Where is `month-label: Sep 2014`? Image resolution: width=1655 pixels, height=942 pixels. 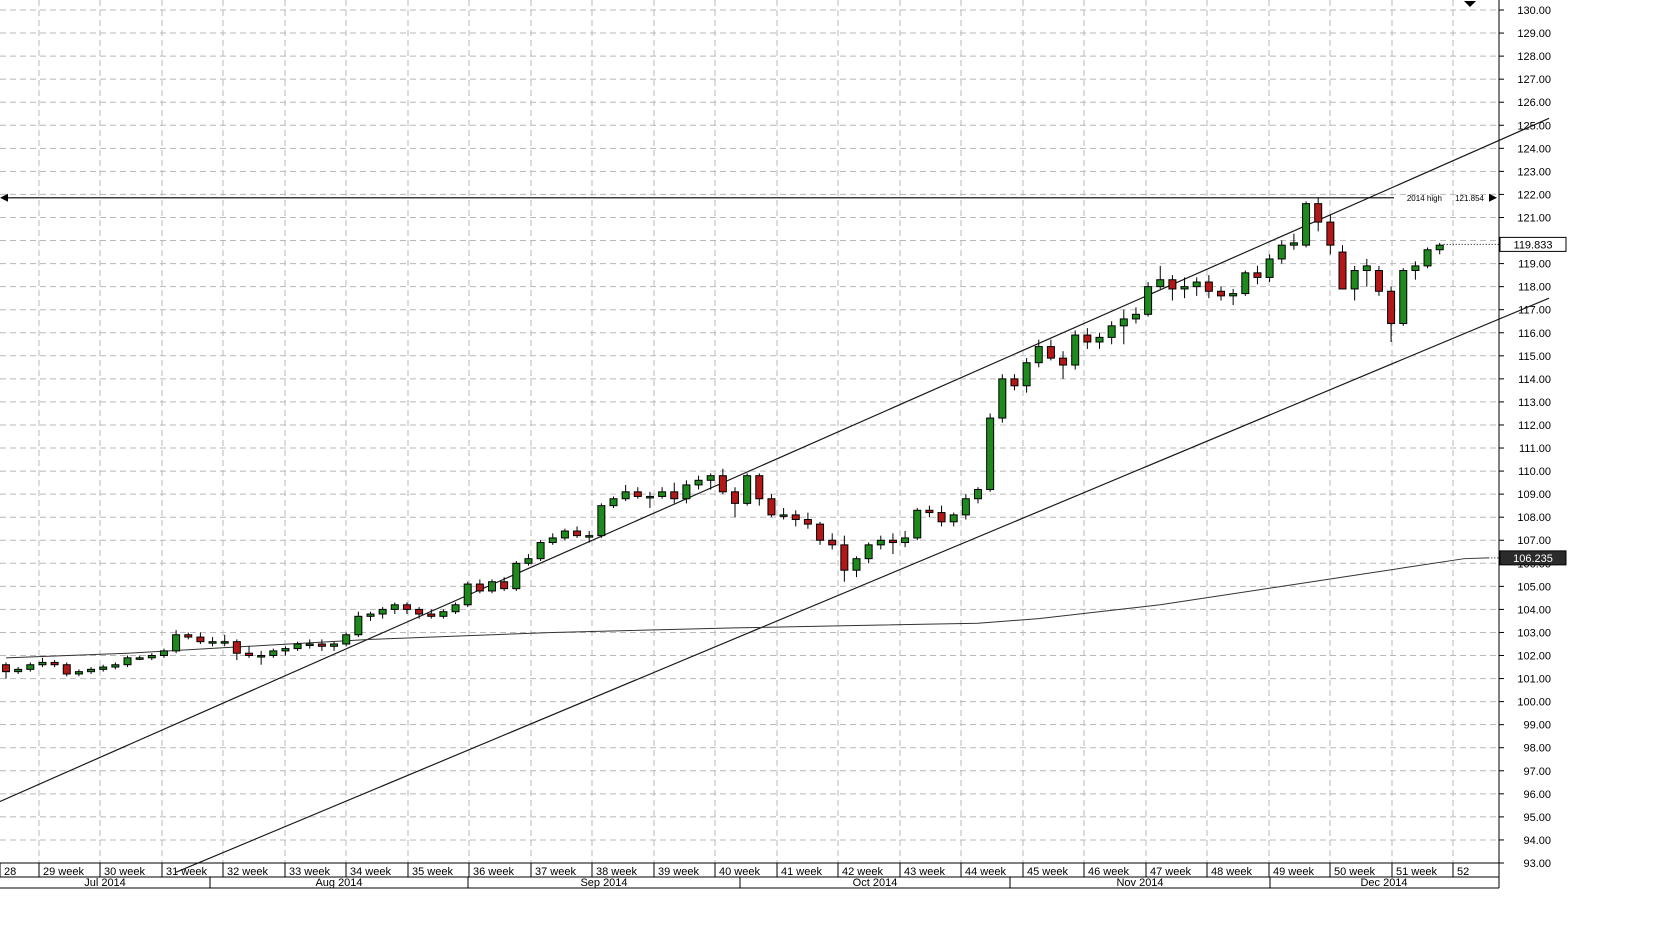
month-label: Sep 2014 is located at coordinates (603, 883).